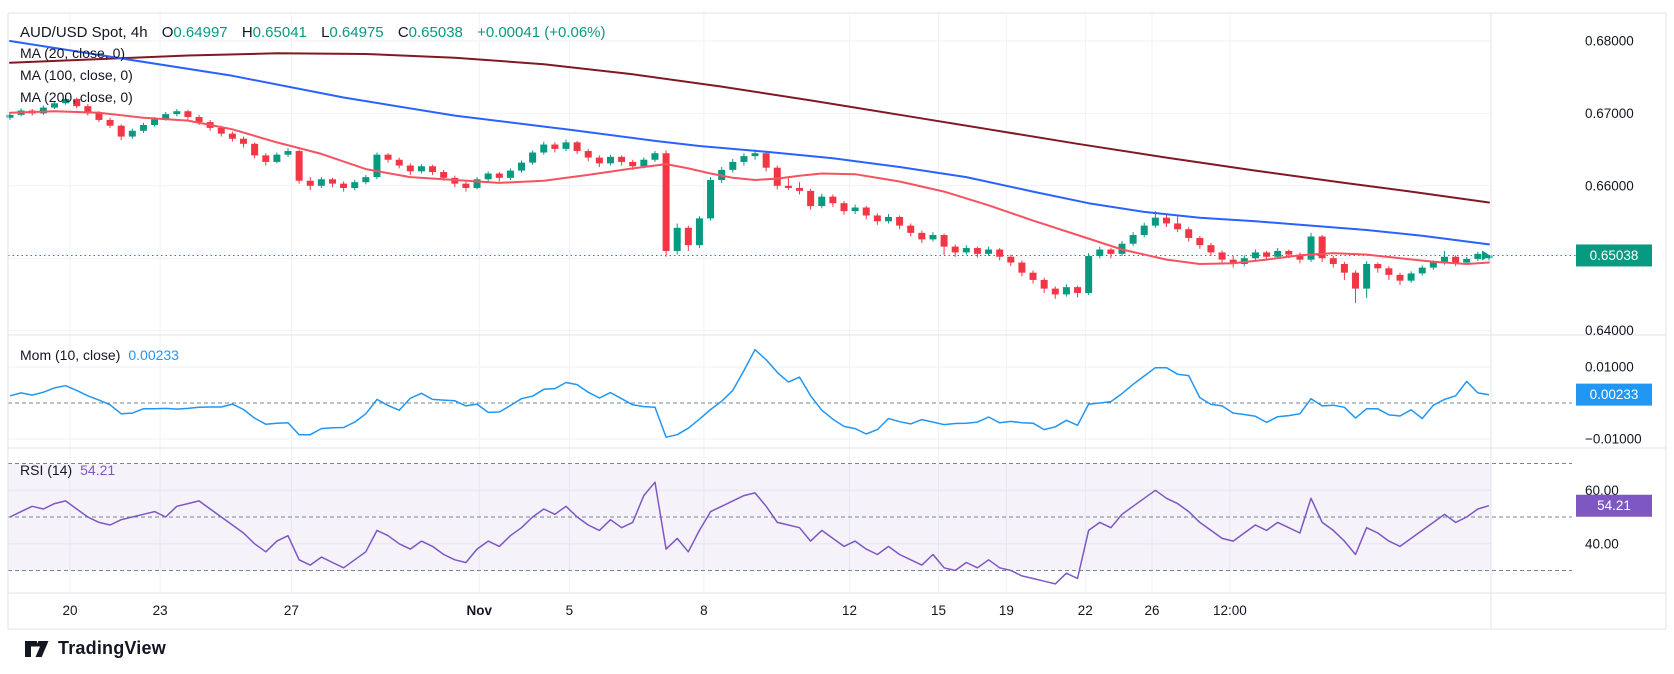 This screenshot has width=1674, height=674. Describe the element at coordinates (849, 610) in the screenshot. I see `time-axis-tick: 12` at that location.